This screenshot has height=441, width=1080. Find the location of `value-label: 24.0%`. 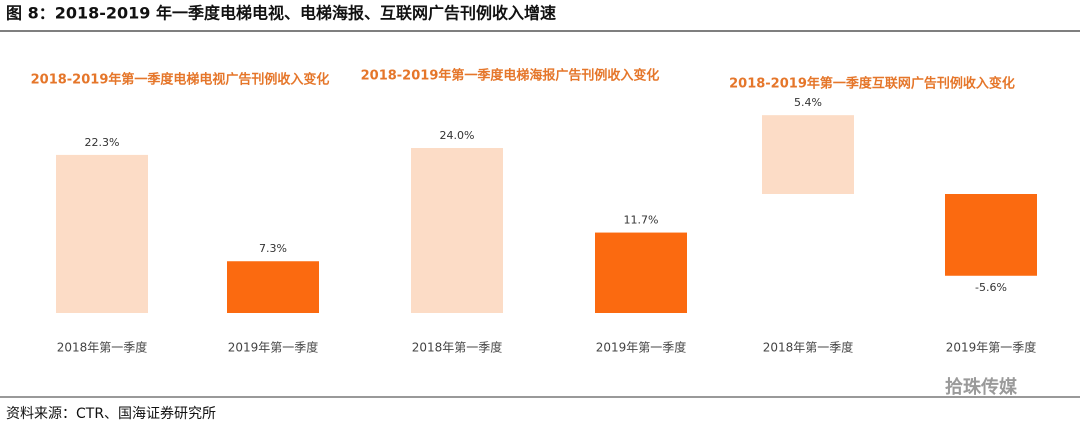

value-label: 24.0% is located at coordinates (457, 135).